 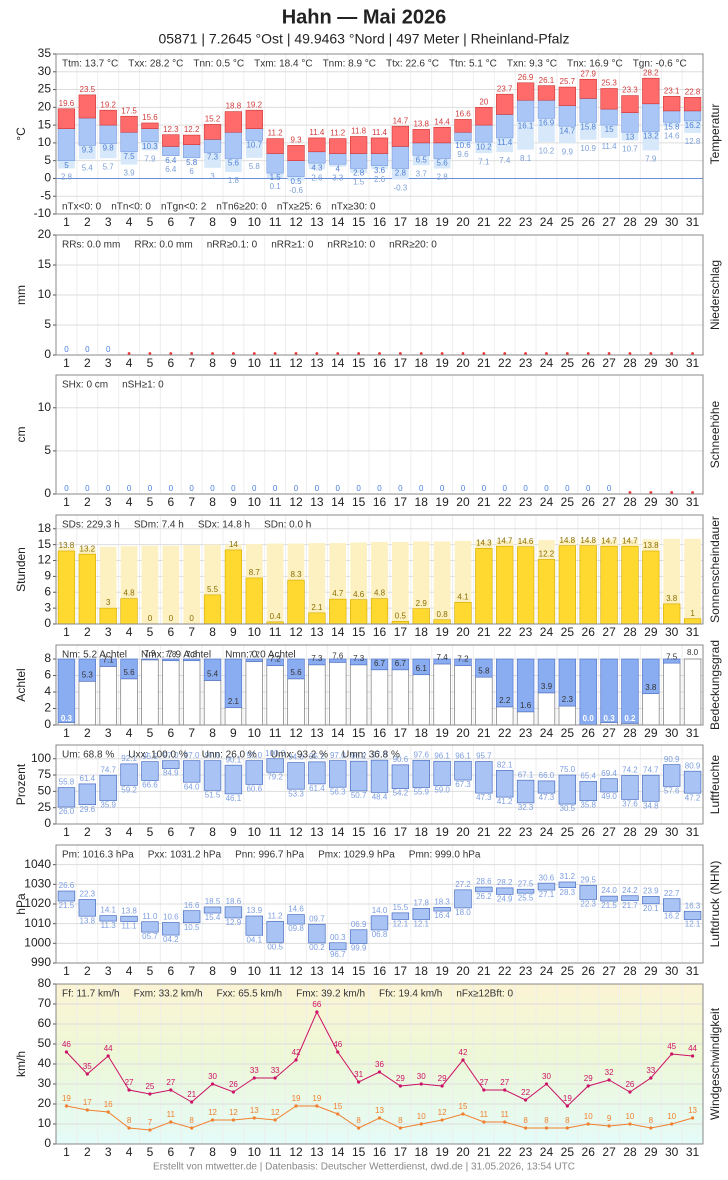 What do you see at coordinates (568, 540) in the screenshot?
I see `value-label: 14.8` at bounding box center [568, 540].